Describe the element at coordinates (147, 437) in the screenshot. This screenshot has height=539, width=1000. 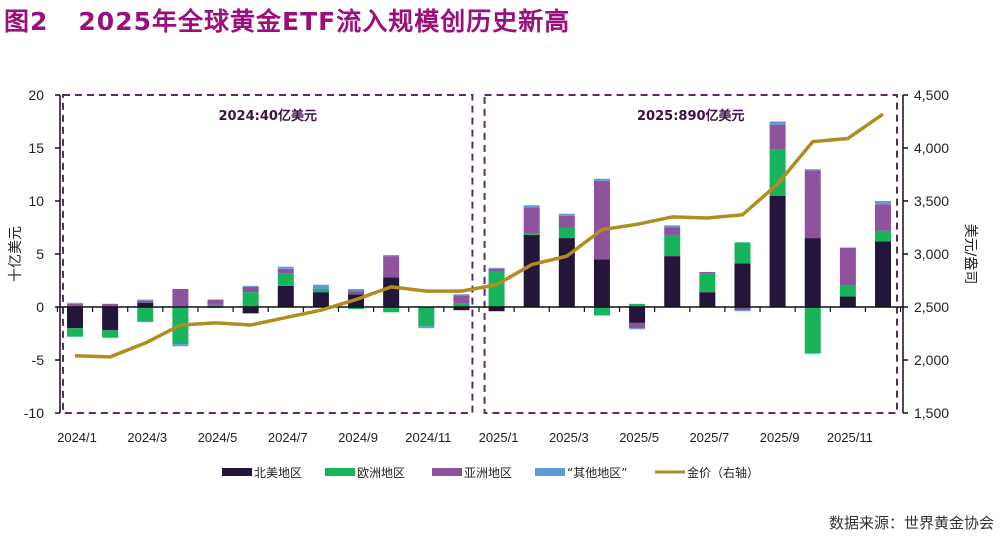
I see `x-tick-label: 2024/3` at that location.